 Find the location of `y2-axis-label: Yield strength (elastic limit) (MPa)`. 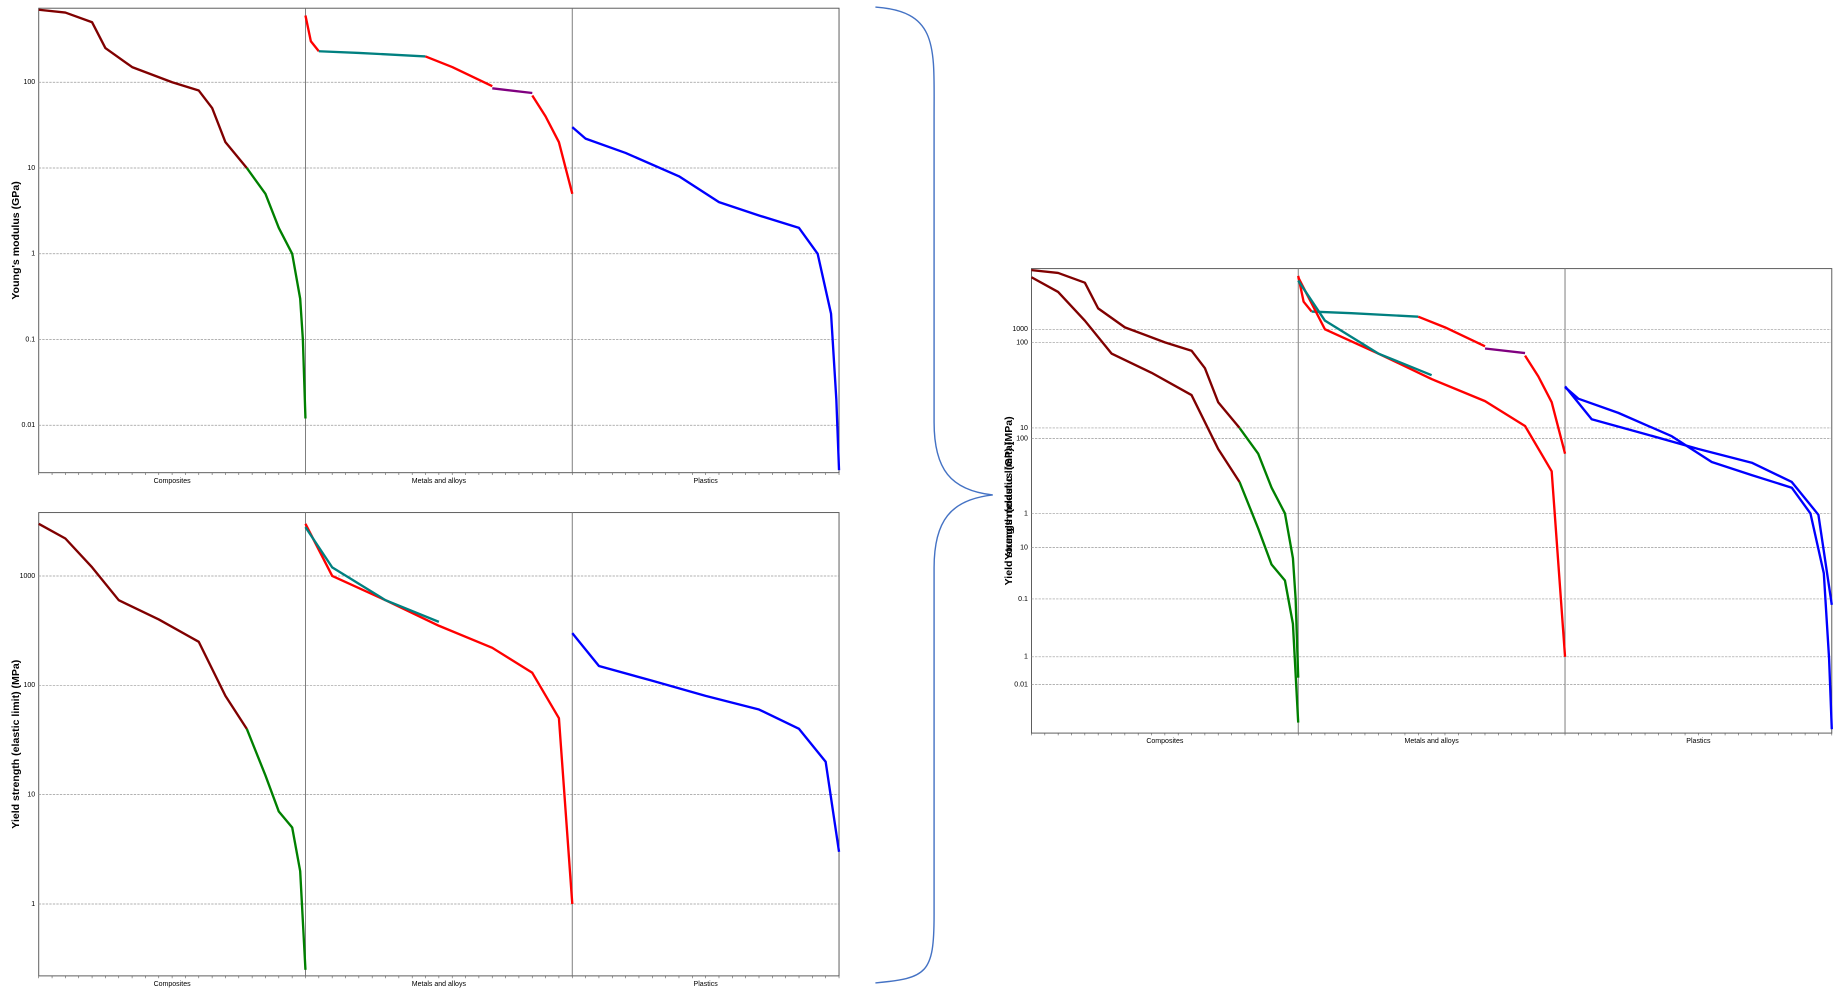

y2-axis-label: Yield strength (elastic limit) (MPa) is located at coordinates (1009, 500).